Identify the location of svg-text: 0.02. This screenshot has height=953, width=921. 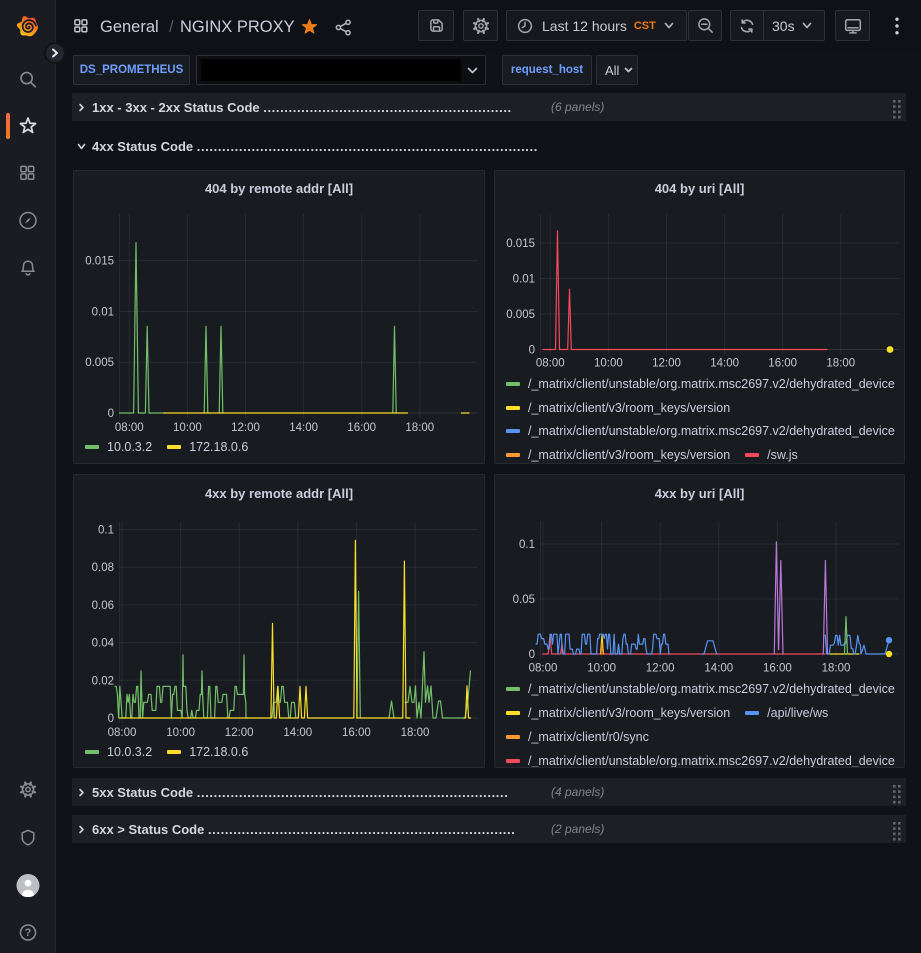
(103, 681).